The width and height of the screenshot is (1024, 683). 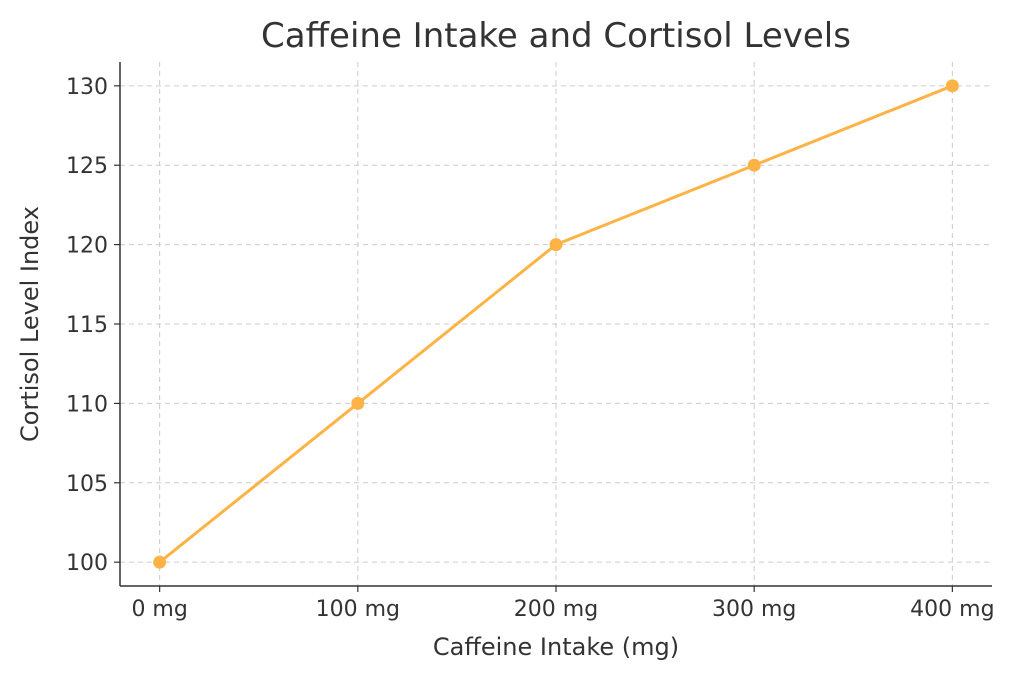 What do you see at coordinates (30, 324) in the screenshot?
I see `y-axis-label: Cortisol Level Index` at bounding box center [30, 324].